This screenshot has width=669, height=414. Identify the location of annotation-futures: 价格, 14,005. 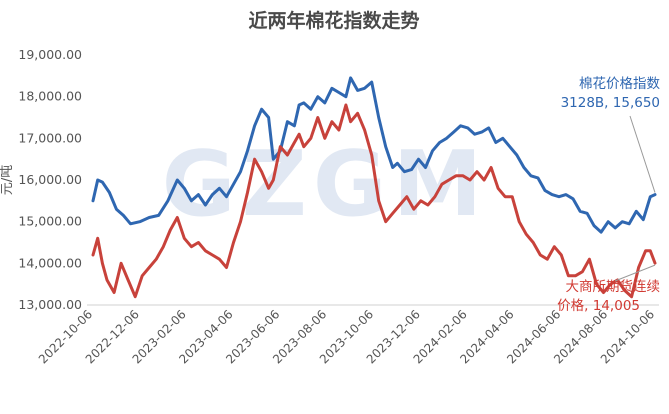
(598, 306).